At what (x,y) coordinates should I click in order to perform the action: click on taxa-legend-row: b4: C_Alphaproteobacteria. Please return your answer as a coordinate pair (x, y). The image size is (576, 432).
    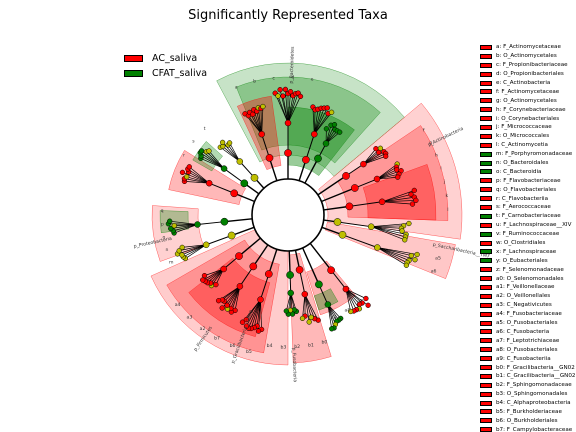
    Looking at the image, I should click on (528, 403).